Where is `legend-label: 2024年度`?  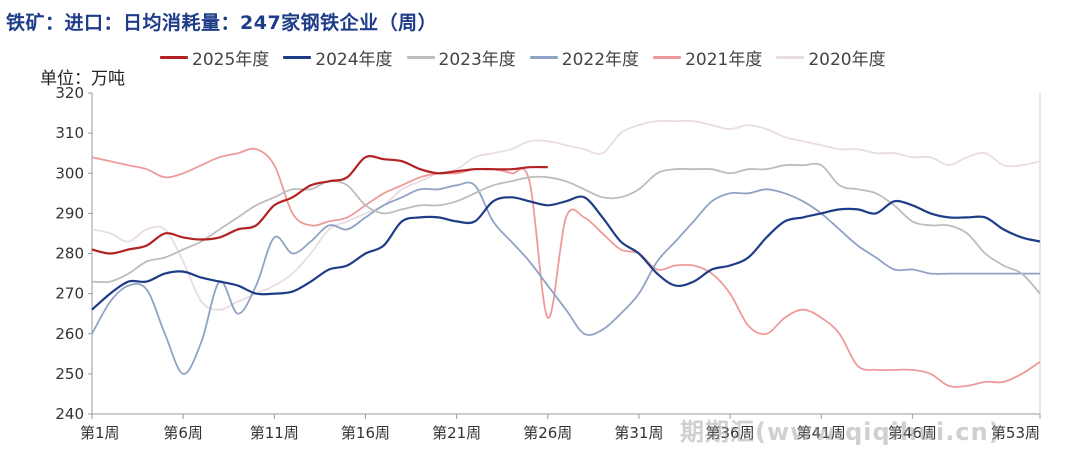 legend-label: 2024年度 is located at coordinates (354, 59).